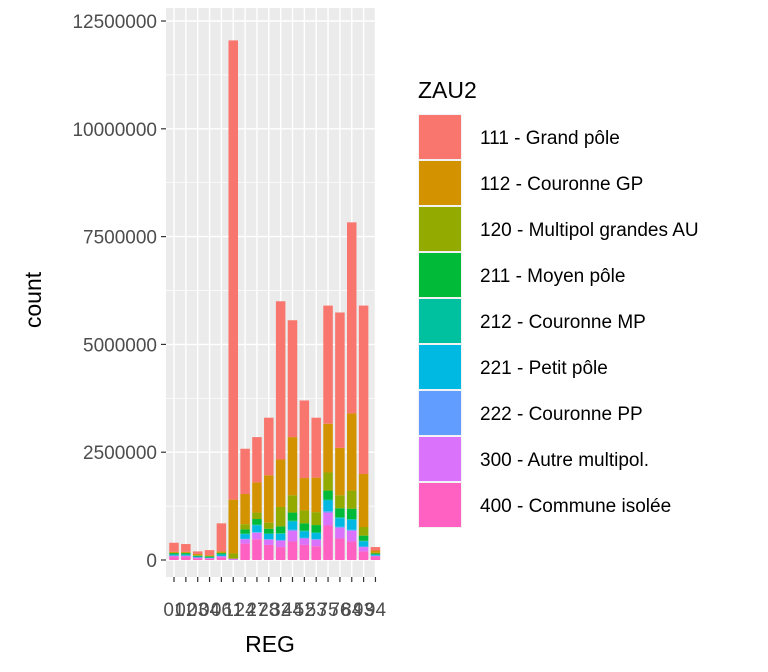 This screenshot has width=768, height=672. Describe the element at coordinates (120, 453) in the screenshot. I see `y-tick-label: 2500000` at that location.